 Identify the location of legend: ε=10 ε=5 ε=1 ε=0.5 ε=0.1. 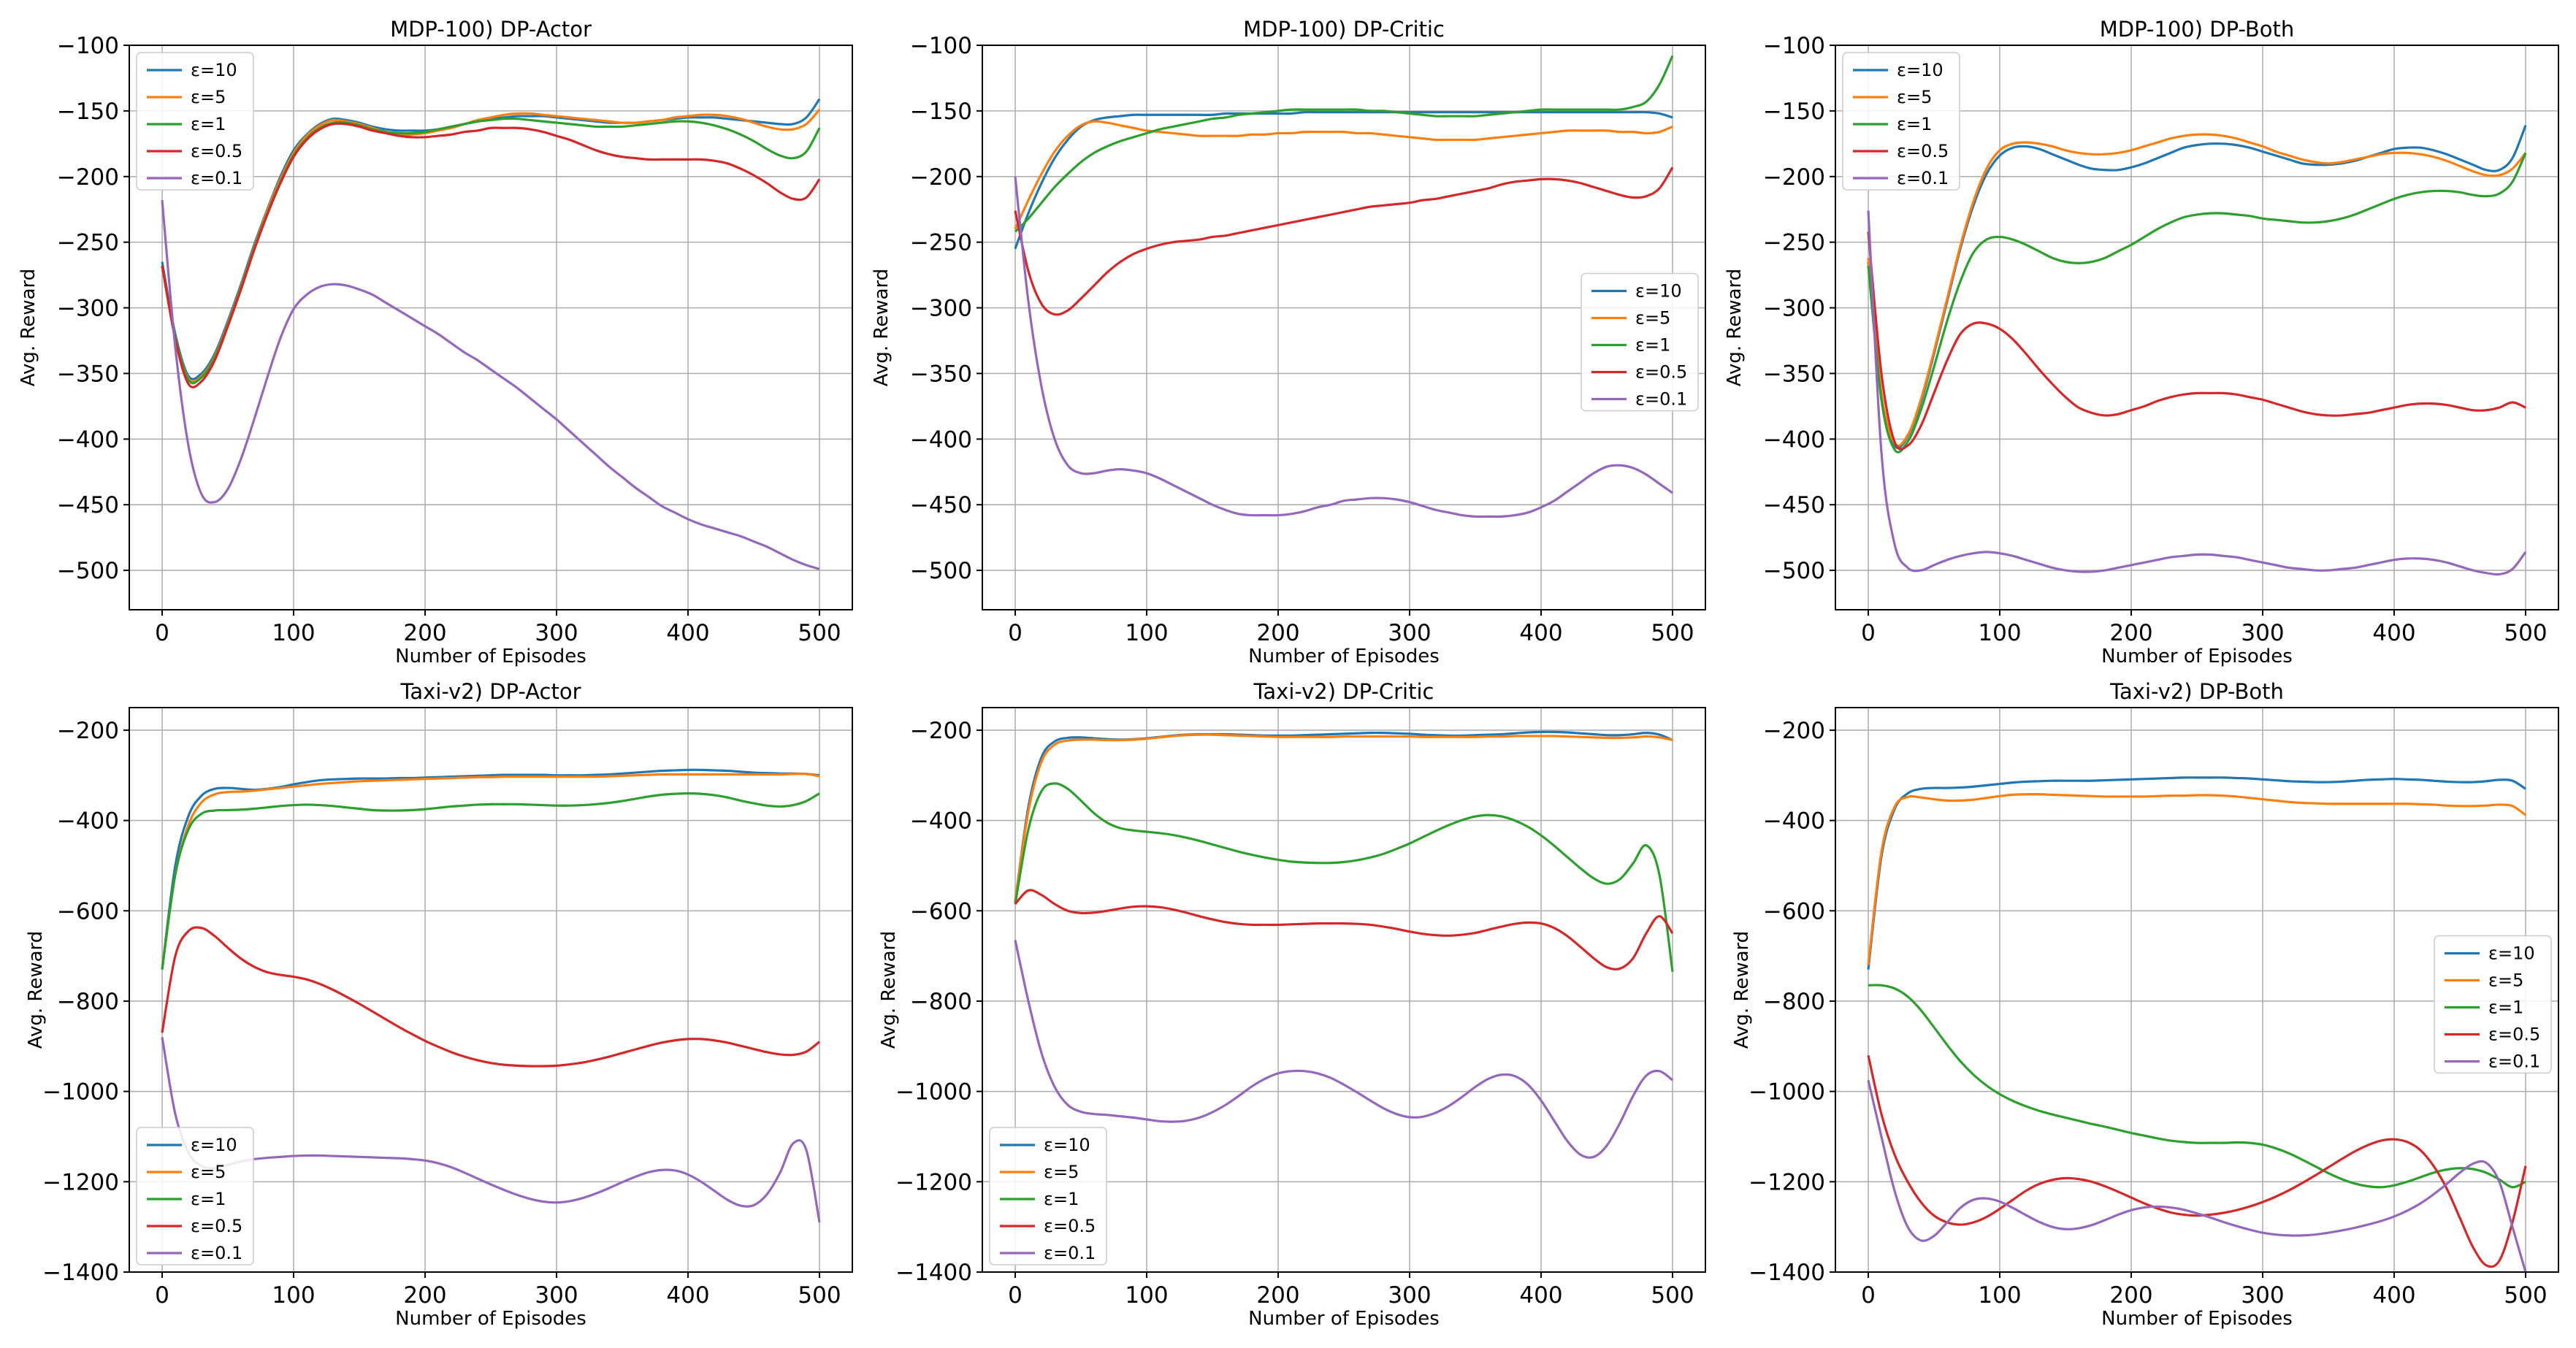
(1640, 342).